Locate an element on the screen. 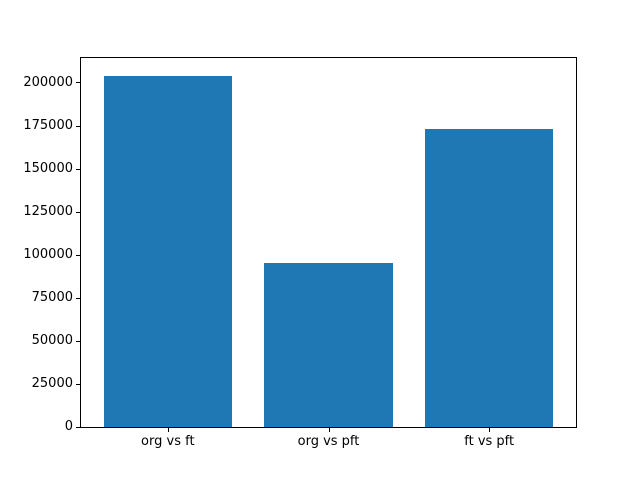 This screenshot has width=640, height=480. y-tick-label: 50000 is located at coordinates (52, 340).